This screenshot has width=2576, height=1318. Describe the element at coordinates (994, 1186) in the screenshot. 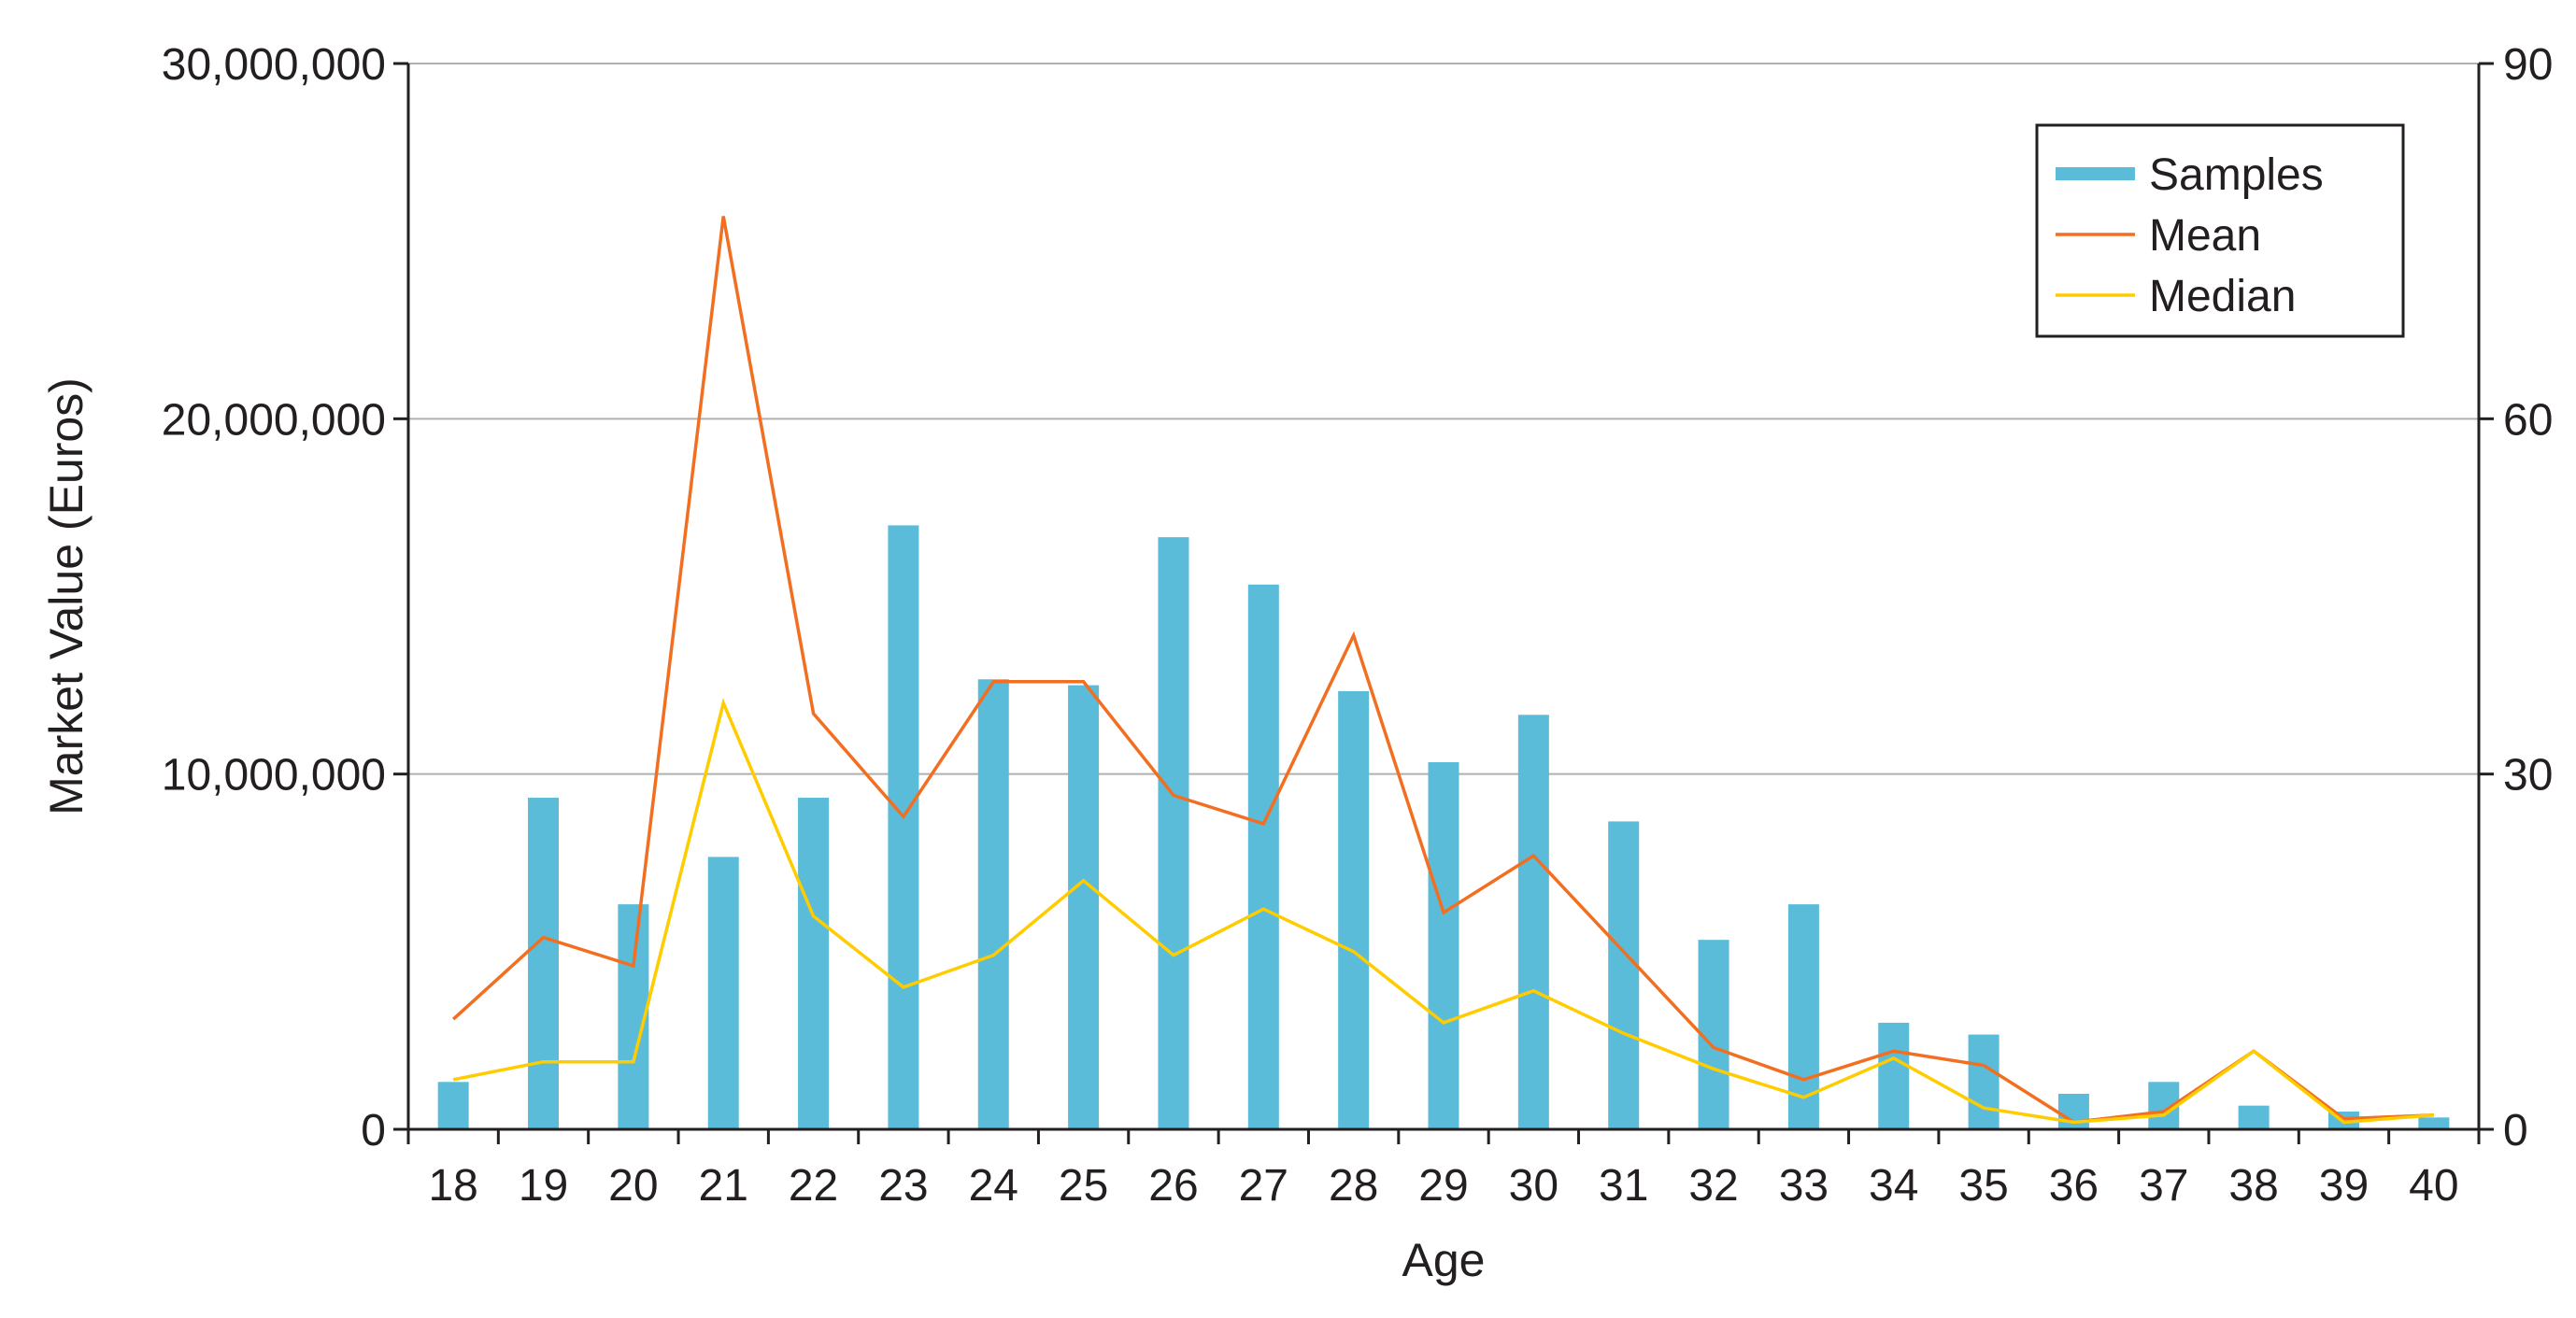

I see `x-tick-label: 24` at that location.